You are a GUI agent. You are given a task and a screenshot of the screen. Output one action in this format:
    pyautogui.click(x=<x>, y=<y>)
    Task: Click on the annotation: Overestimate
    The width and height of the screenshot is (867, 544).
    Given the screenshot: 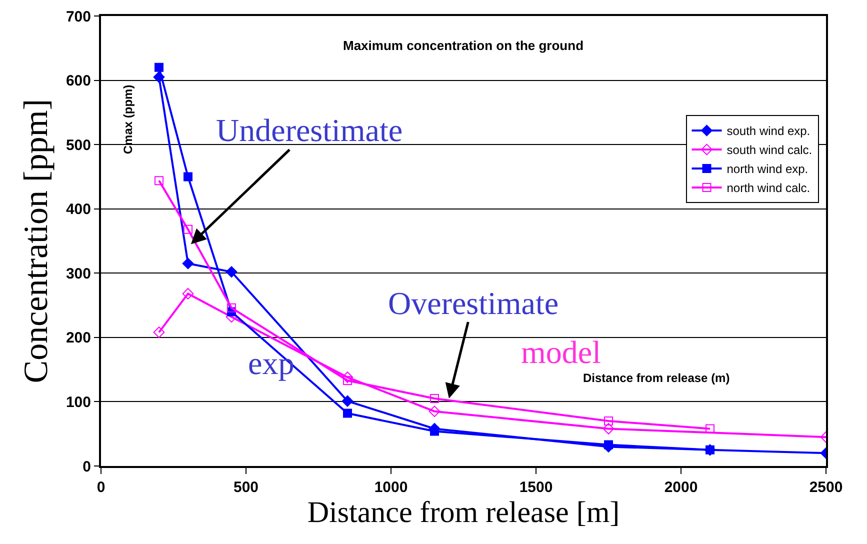 What is the action you would take?
    pyautogui.click(x=473, y=303)
    